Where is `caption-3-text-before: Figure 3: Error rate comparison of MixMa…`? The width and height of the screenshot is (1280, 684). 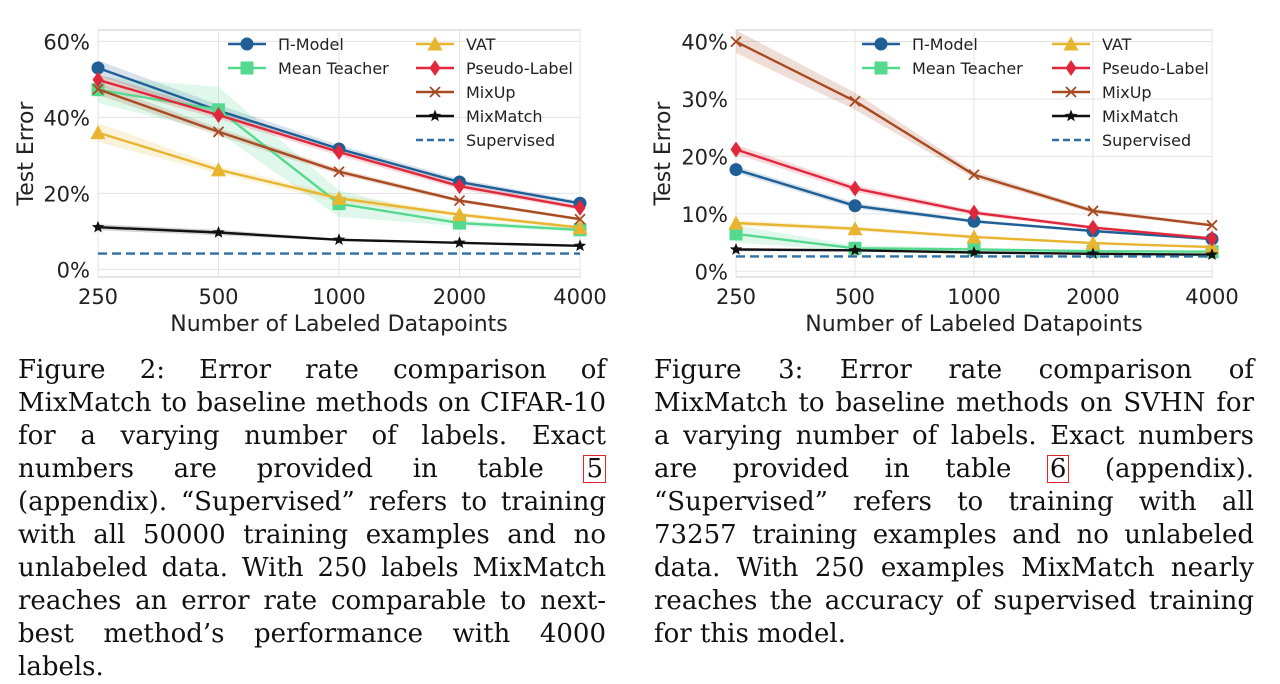
caption-3-text-before: Figure 3: Error rate comparison of MixMa… is located at coordinates (954, 419).